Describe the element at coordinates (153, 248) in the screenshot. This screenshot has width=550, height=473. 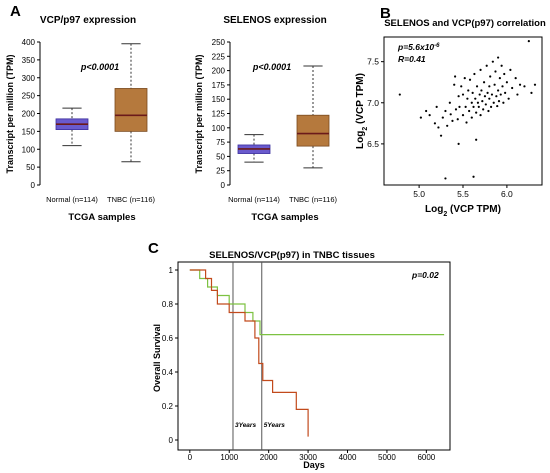
I see `panel-label-c: C` at that location.